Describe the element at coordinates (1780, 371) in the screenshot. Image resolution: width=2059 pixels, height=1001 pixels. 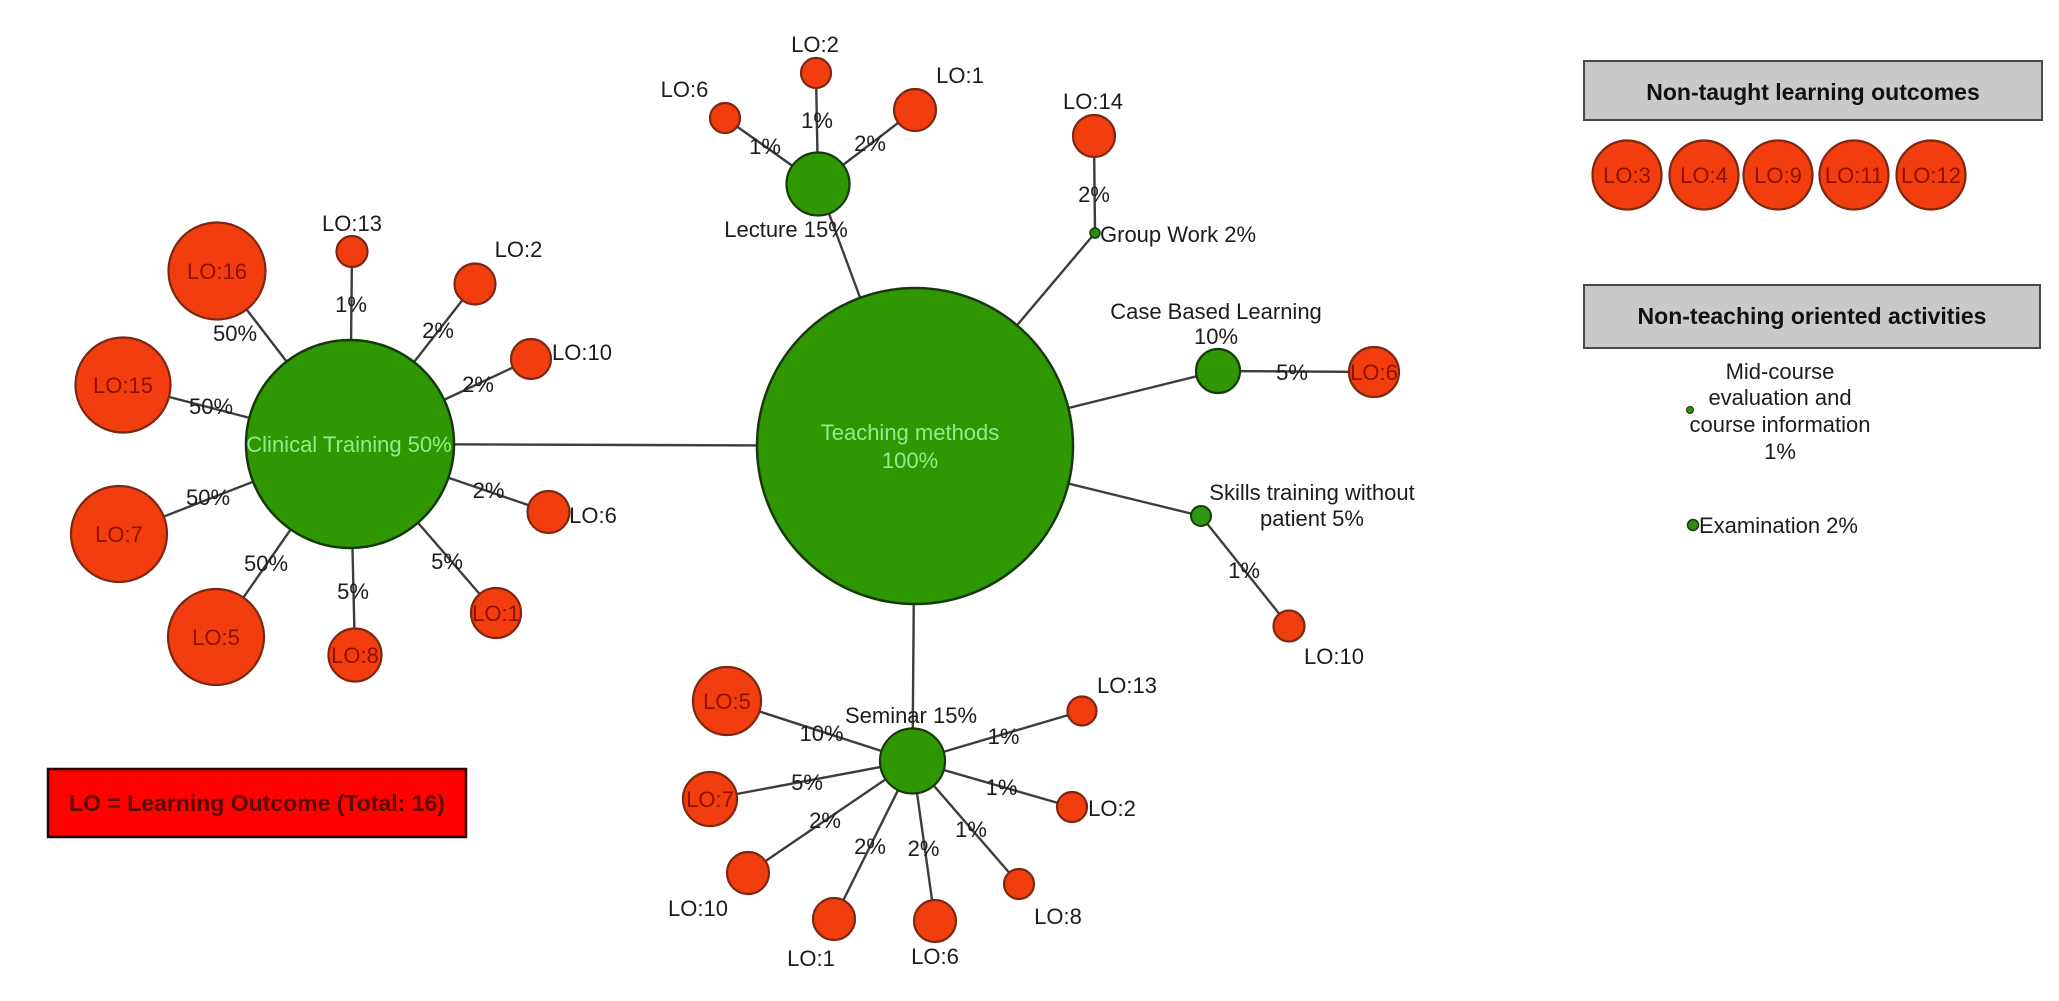
I see `svg-text: Mid-course` at that location.